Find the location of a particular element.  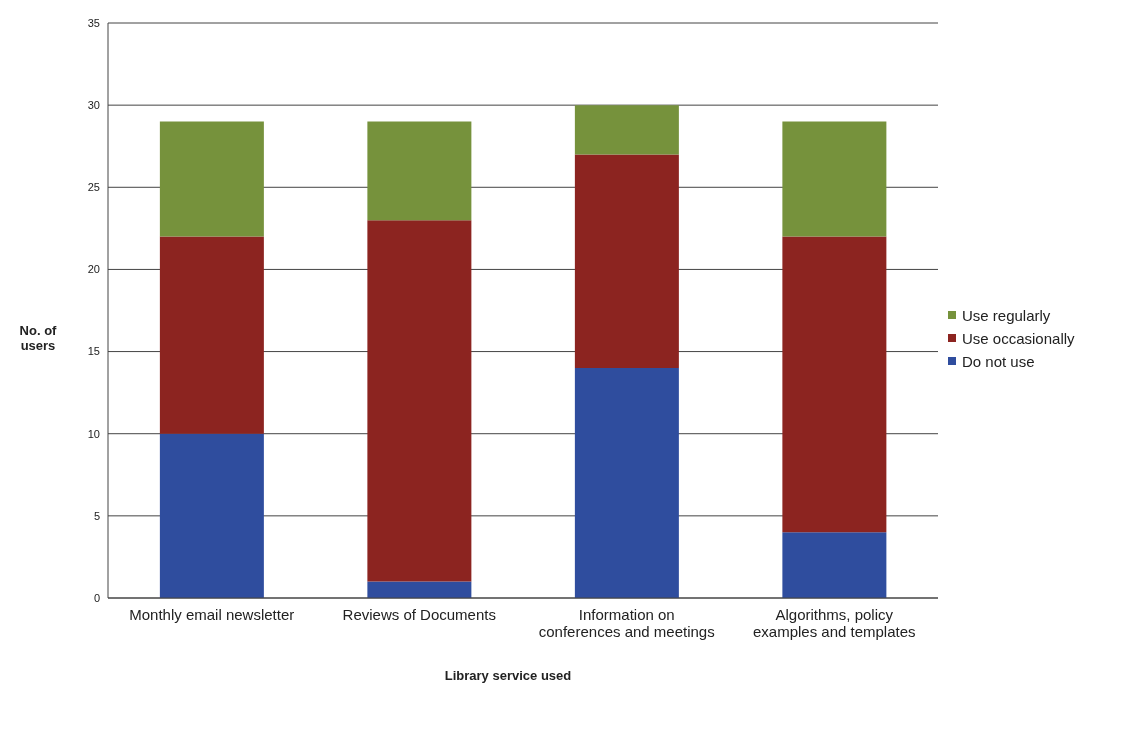

y-tick-label: 30 is located at coordinates (93, 105).